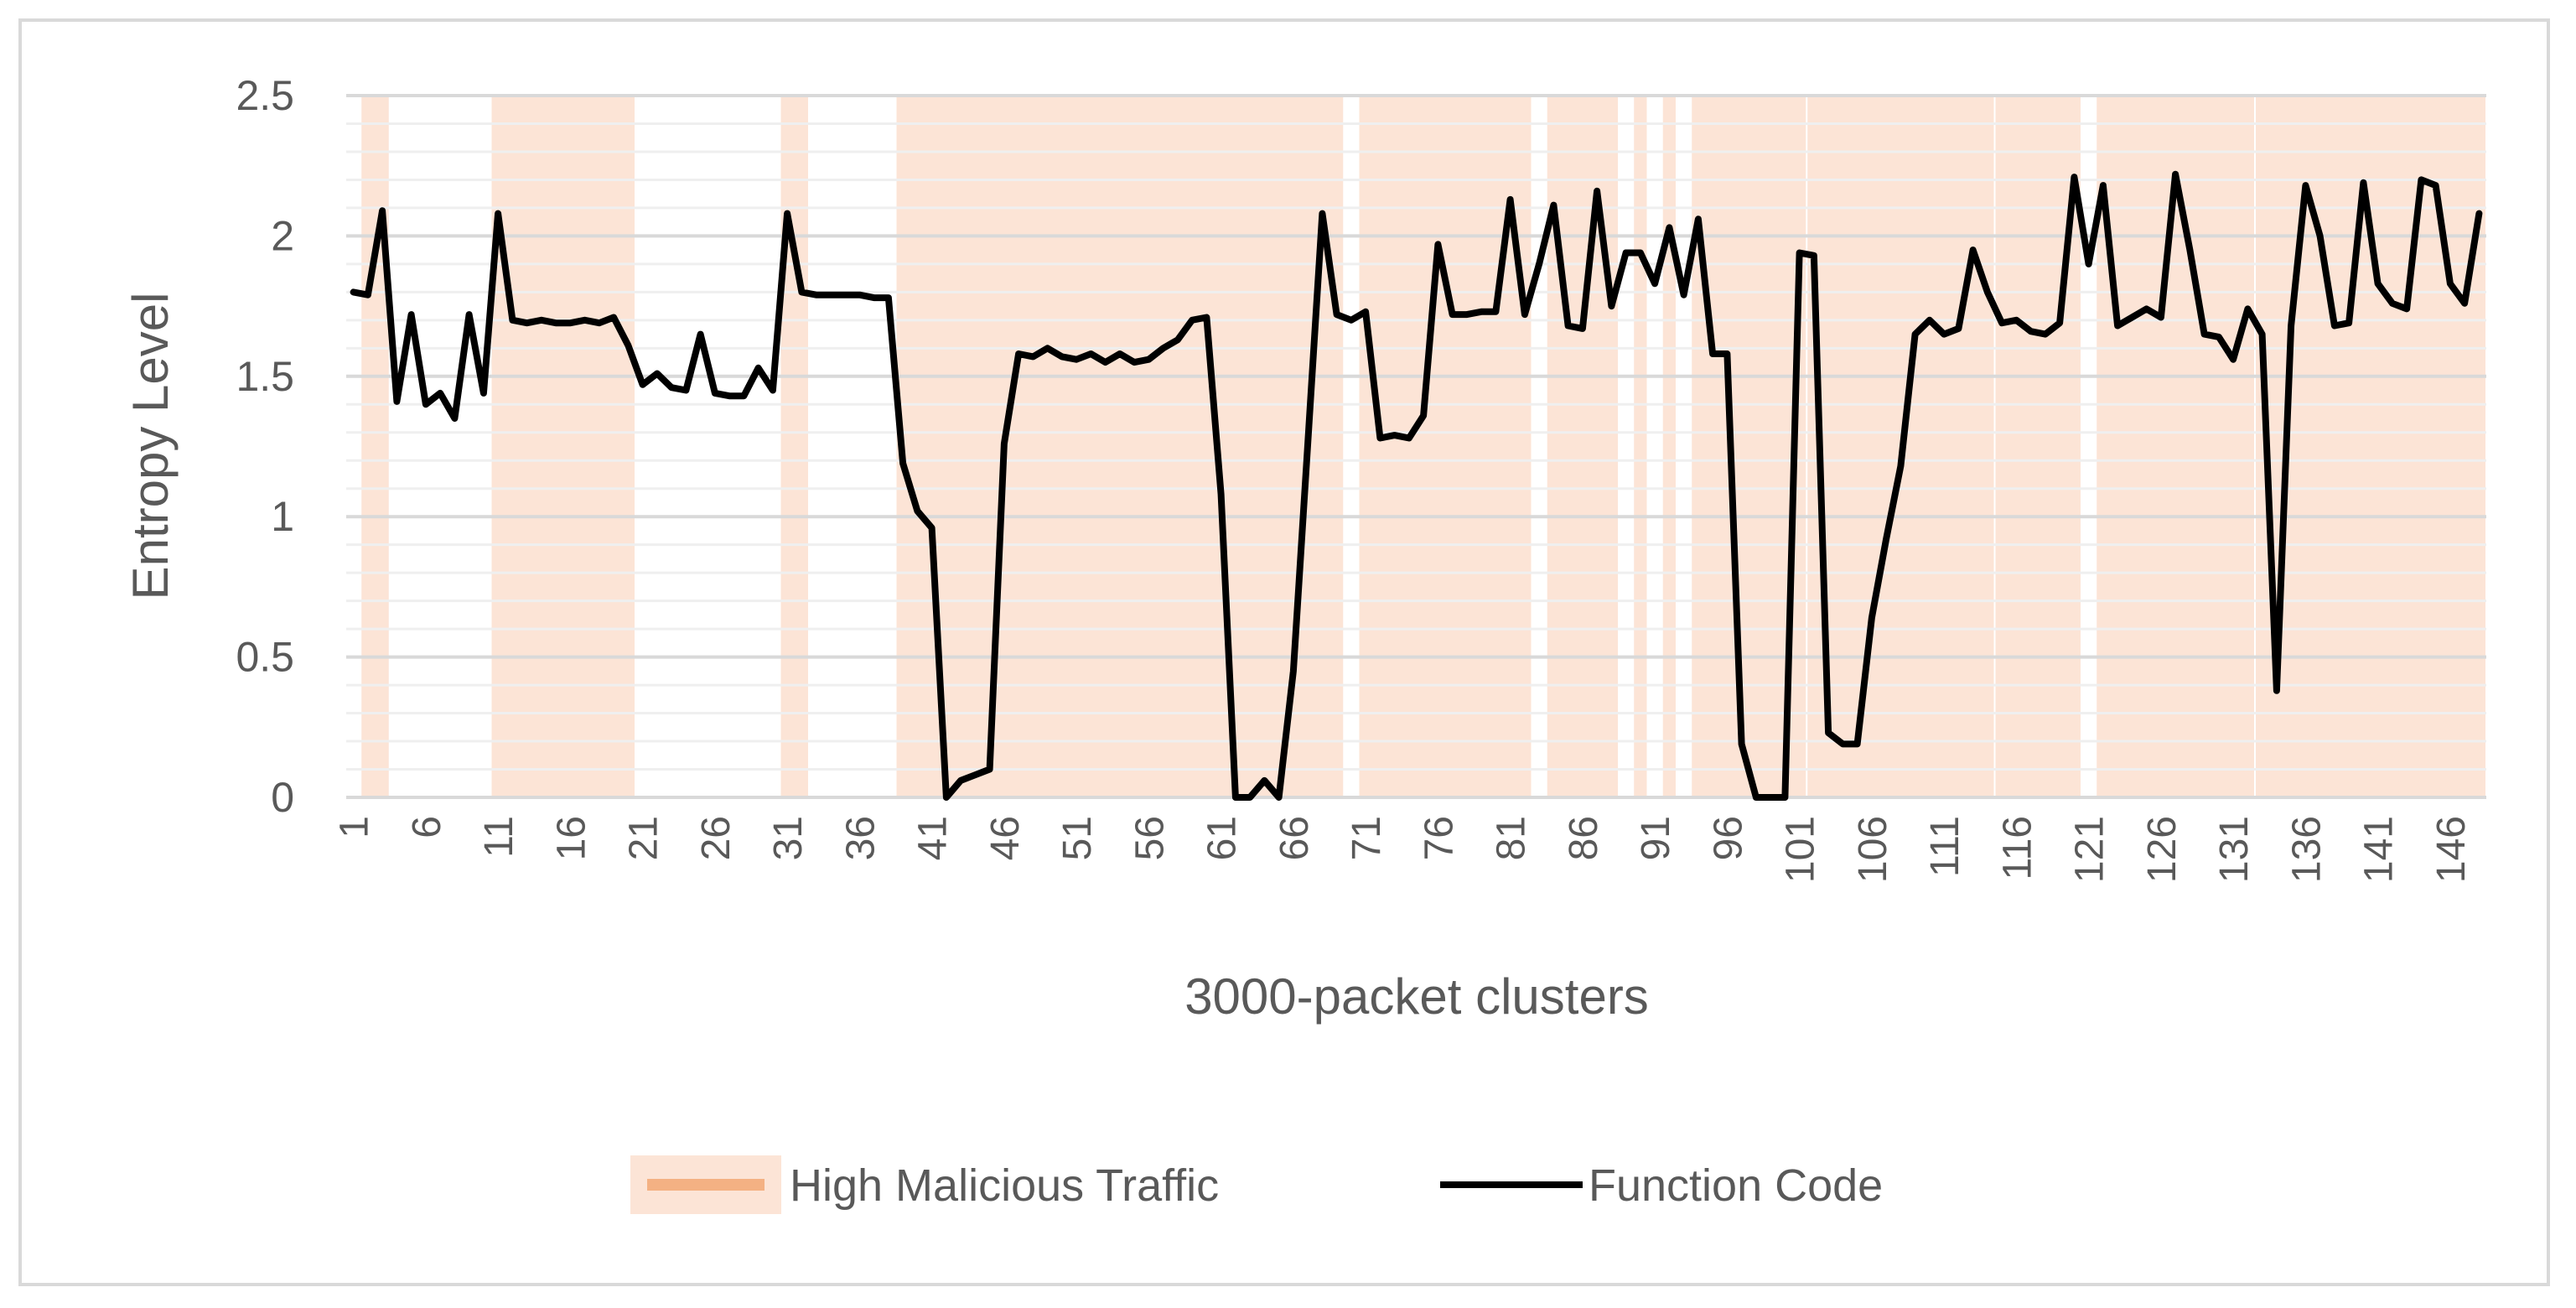 This screenshot has width=2576, height=1308. Describe the element at coordinates (644, 838) in the screenshot. I see `x-tick-label: 21` at that location.